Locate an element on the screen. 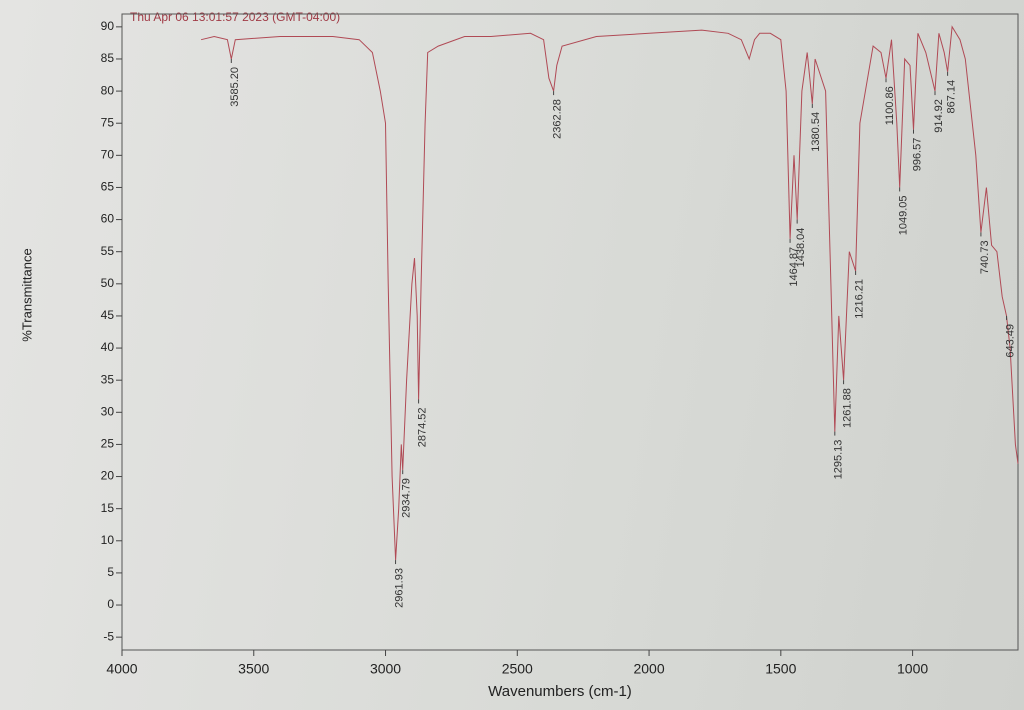 Image resolution: width=1024 pixels, height=710 pixels. y-tick-label: 65 is located at coordinates (108, 187).